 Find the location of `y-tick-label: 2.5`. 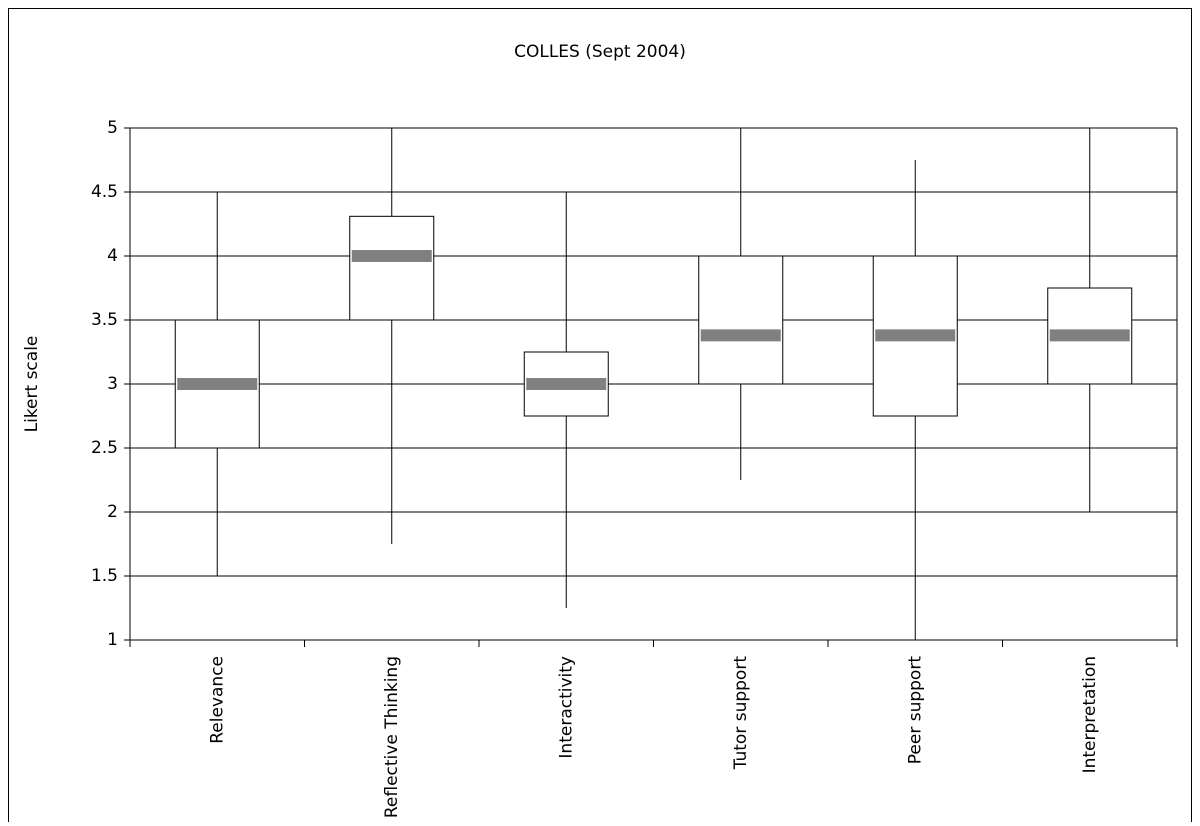

y-tick-label: 2.5 is located at coordinates (104, 448).